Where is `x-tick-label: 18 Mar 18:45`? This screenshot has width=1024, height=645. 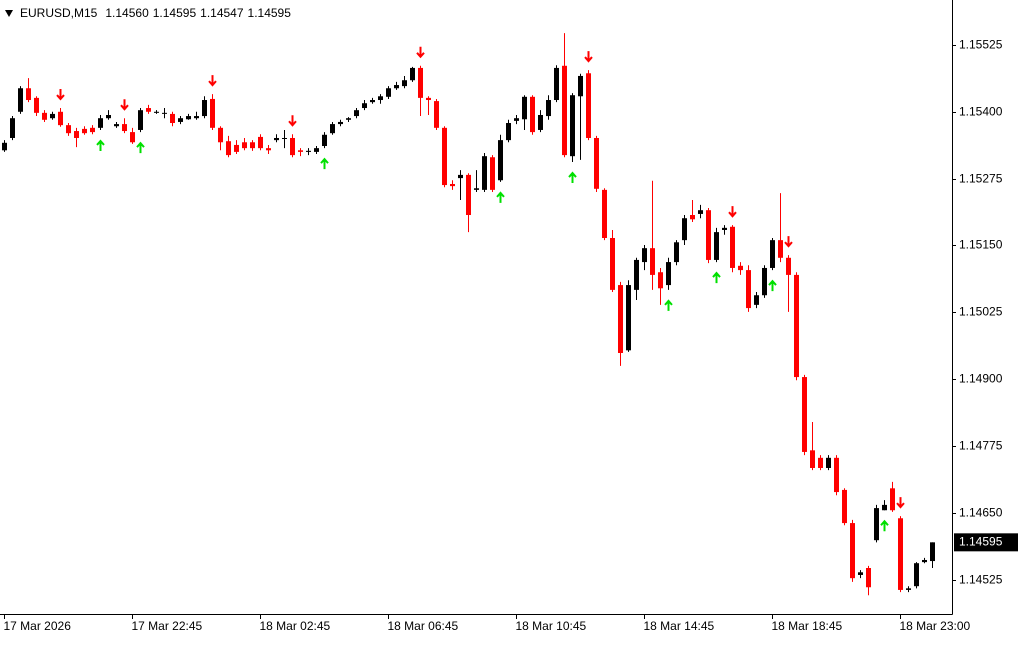
x-tick-label: 18 Mar 18:45 is located at coordinates (807, 626).